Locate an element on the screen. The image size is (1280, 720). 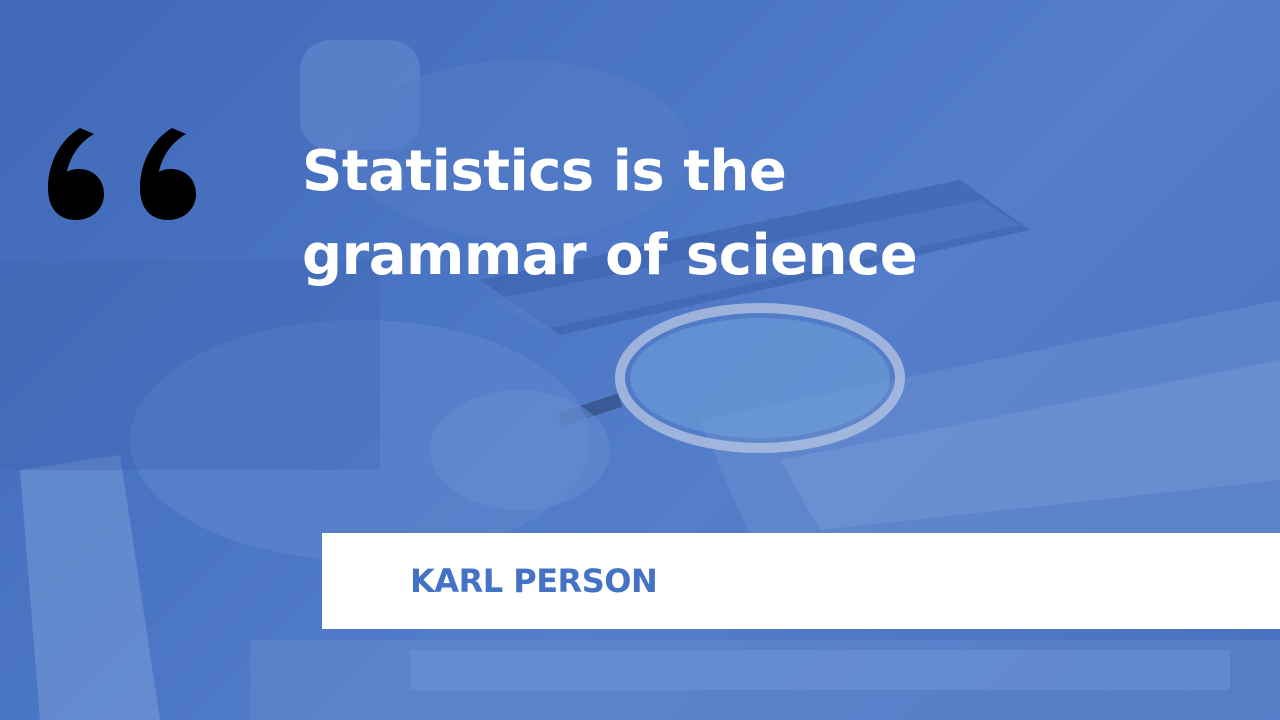
quote-text: Statistics is the grammar of science is located at coordinates (652, 214).